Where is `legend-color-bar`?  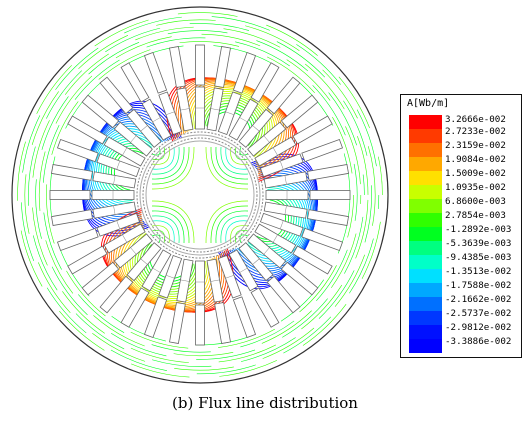
legend-color-bar is located at coordinates (425, 234).